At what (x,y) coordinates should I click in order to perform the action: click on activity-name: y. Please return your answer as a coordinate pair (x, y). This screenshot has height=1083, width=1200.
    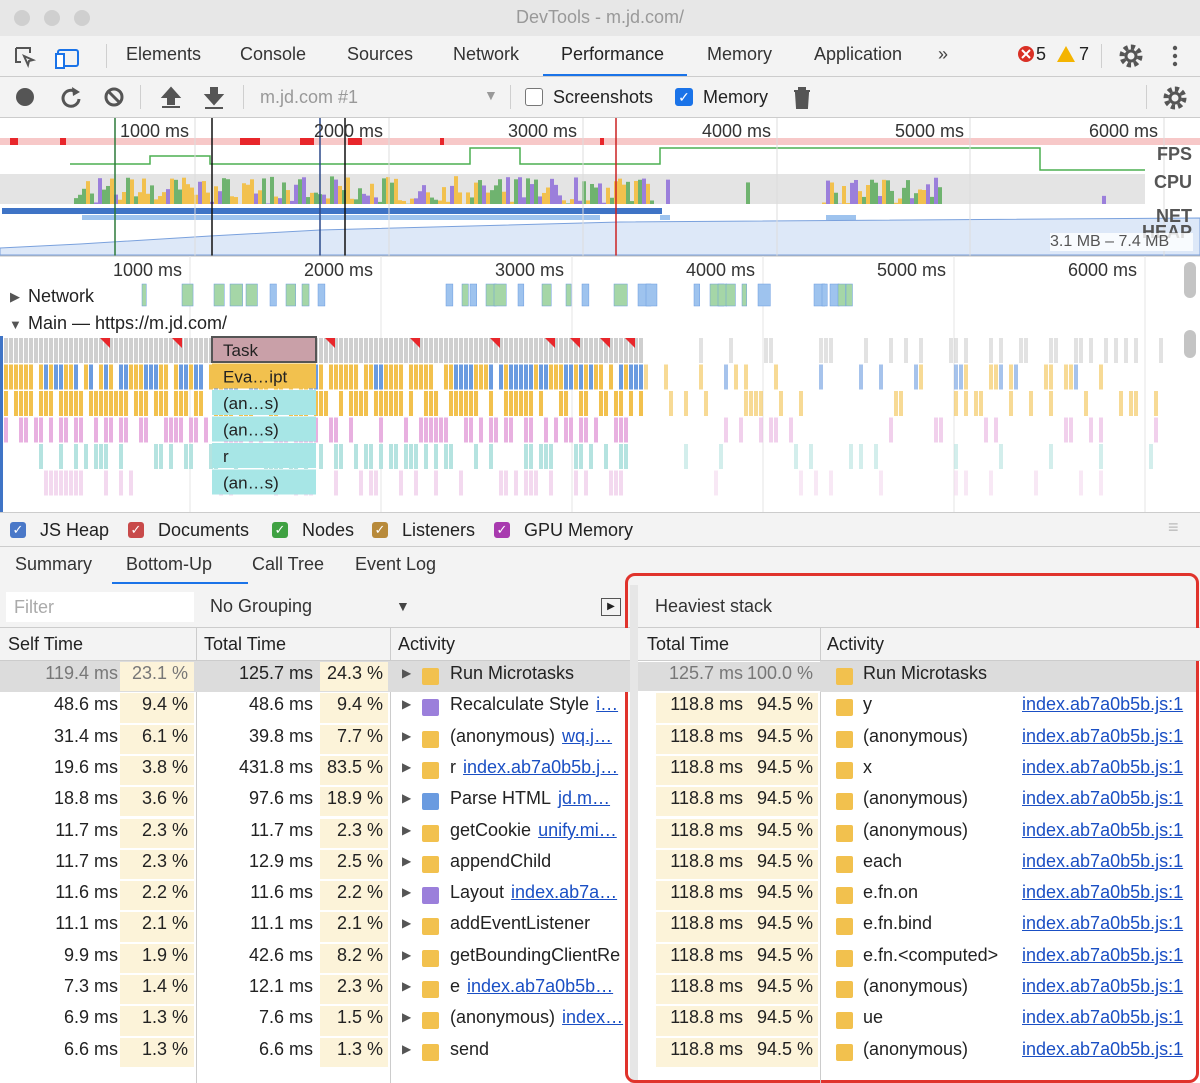
    Looking at the image, I should click on (867, 704).